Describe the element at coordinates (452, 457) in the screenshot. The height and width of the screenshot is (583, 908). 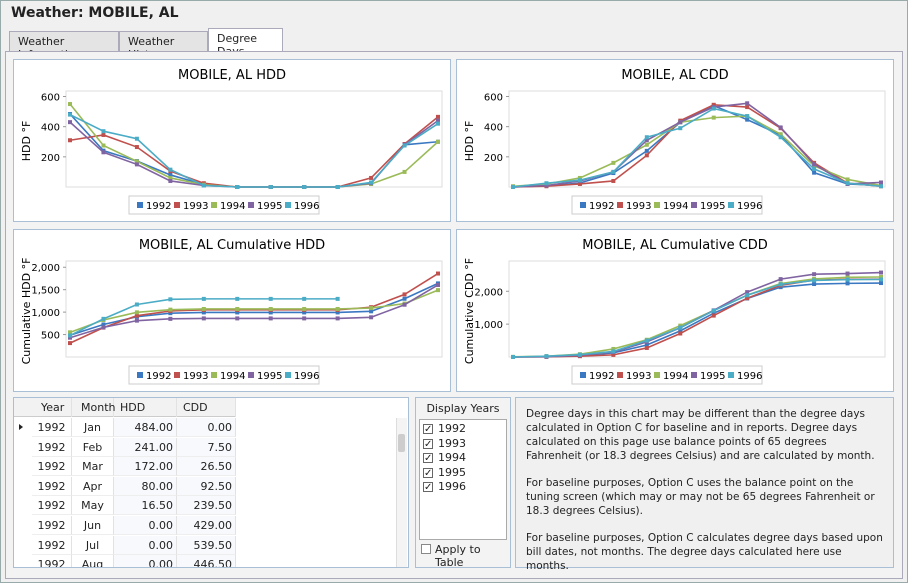
I see `year-item: 1994` at that location.